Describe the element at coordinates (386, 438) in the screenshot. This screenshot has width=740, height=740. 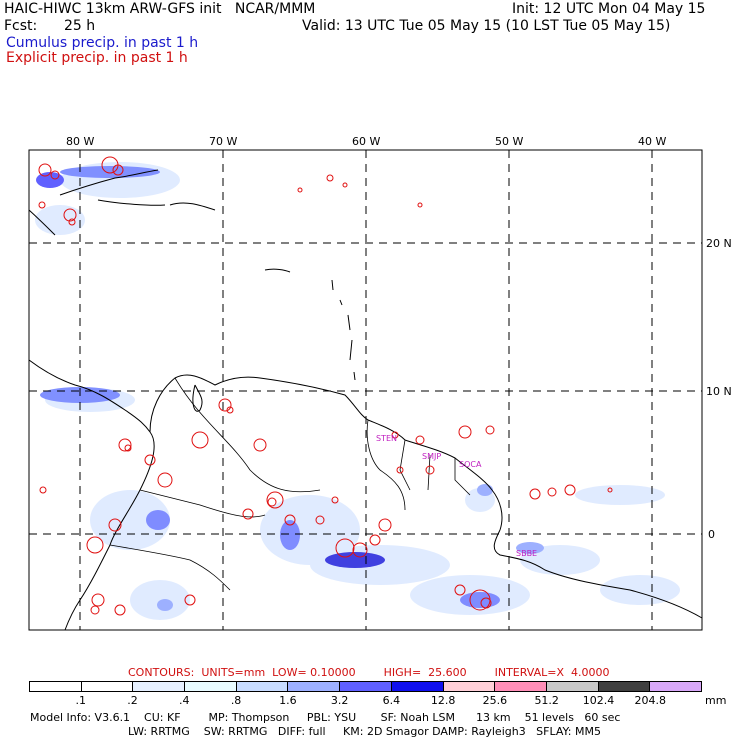
I see `station-sten: STEN` at that location.